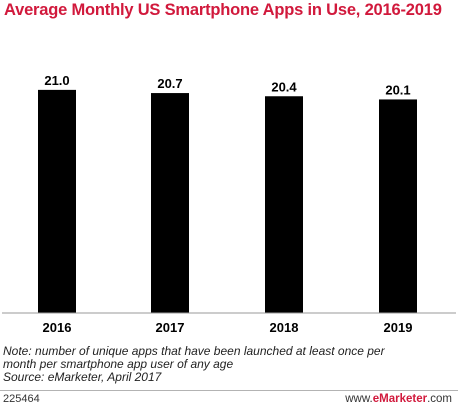 Image resolution: width=458 pixels, height=408 pixels. I want to click on chart-id: 225464, so click(21, 399).